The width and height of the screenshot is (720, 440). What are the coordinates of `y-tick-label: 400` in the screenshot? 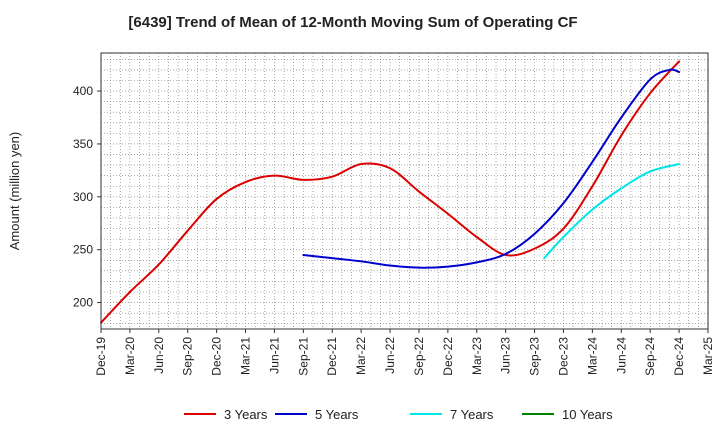 It's located at (83, 91).